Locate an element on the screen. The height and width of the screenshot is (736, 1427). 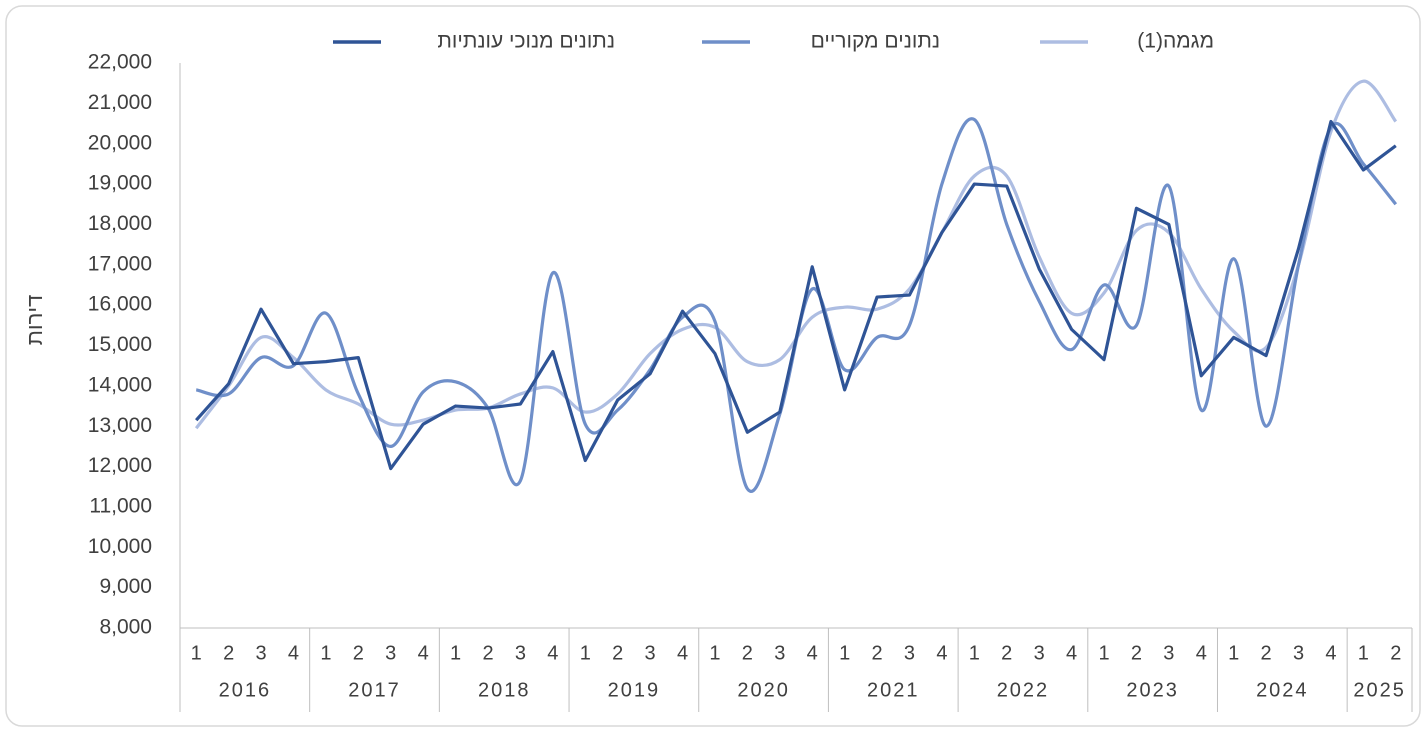
y-tick-label: 9,000 is located at coordinates (125, 586).